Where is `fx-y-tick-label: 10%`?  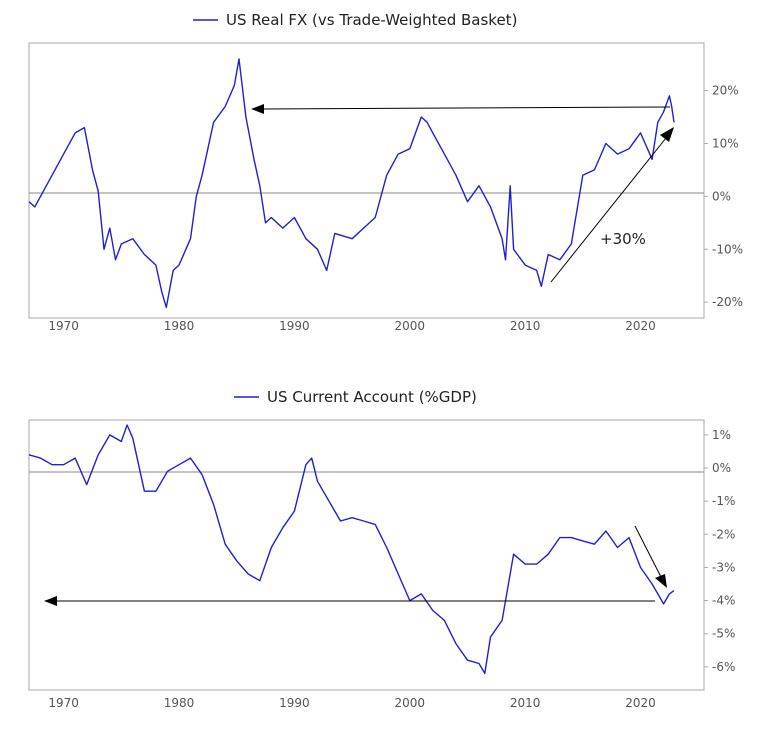 fx-y-tick-label: 10% is located at coordinates (725, 143).